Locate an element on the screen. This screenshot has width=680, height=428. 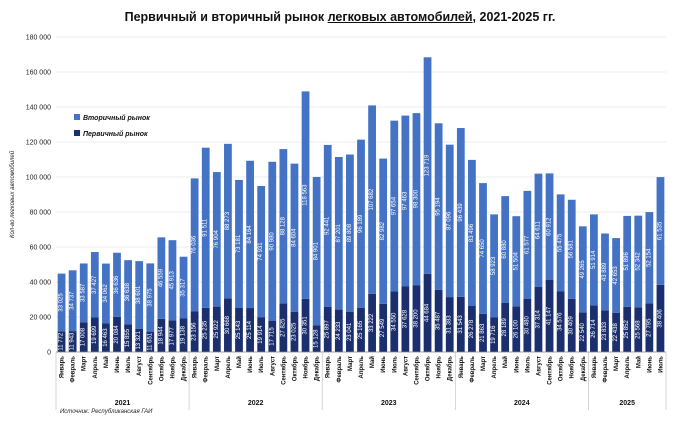
data-label-primary: 19 914 is located at coordinates (261, 334).